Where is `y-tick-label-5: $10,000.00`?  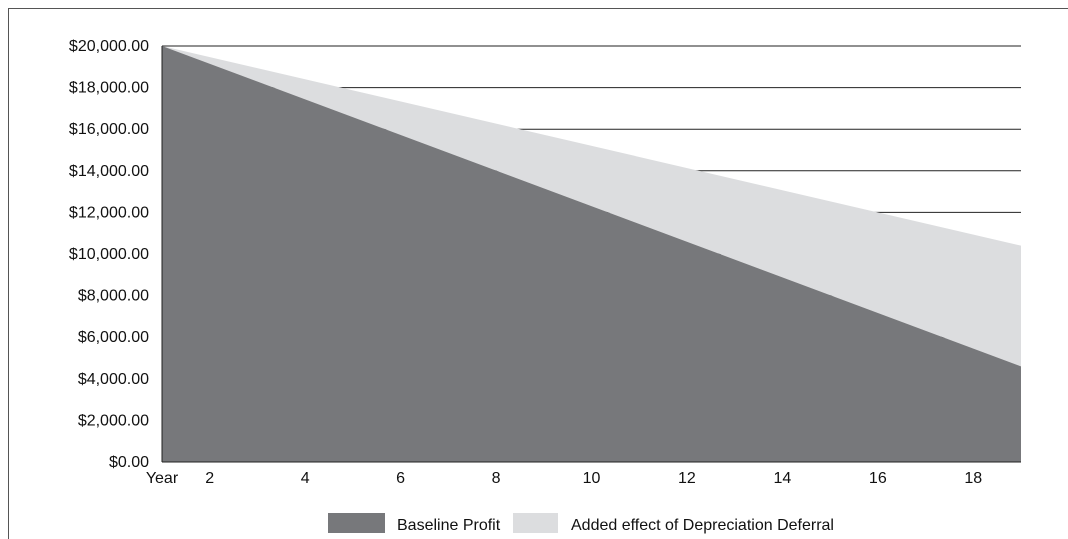 y-tick-label-5: $10,000.00 is located at coordinates (109, 254).